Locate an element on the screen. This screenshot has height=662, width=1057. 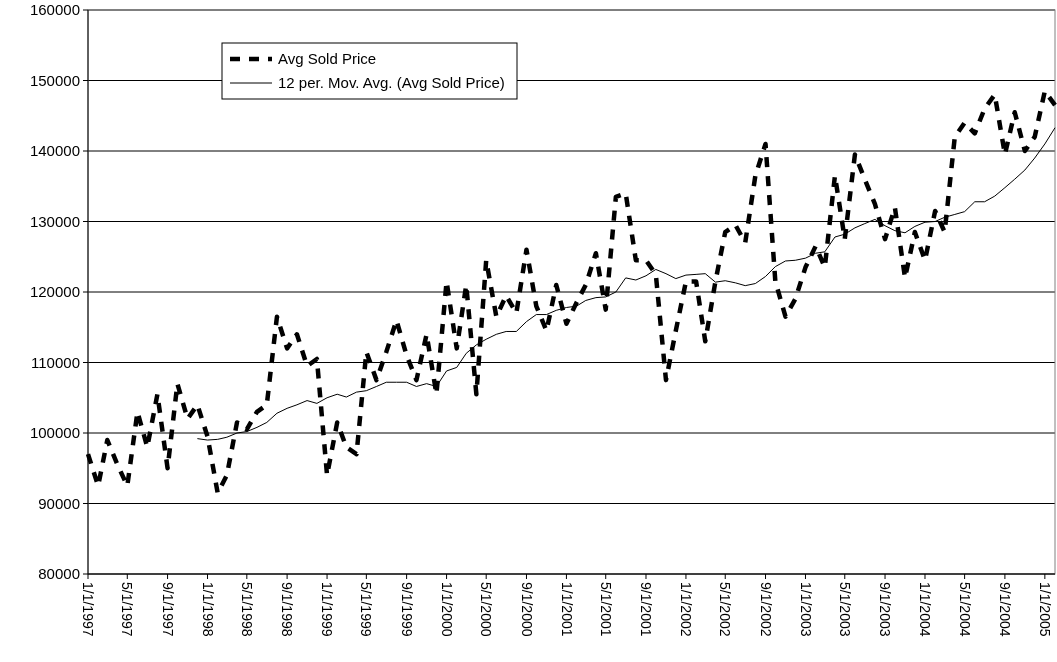
x-tick-label: 9/1/1999 is located at coordinates (406, 609).